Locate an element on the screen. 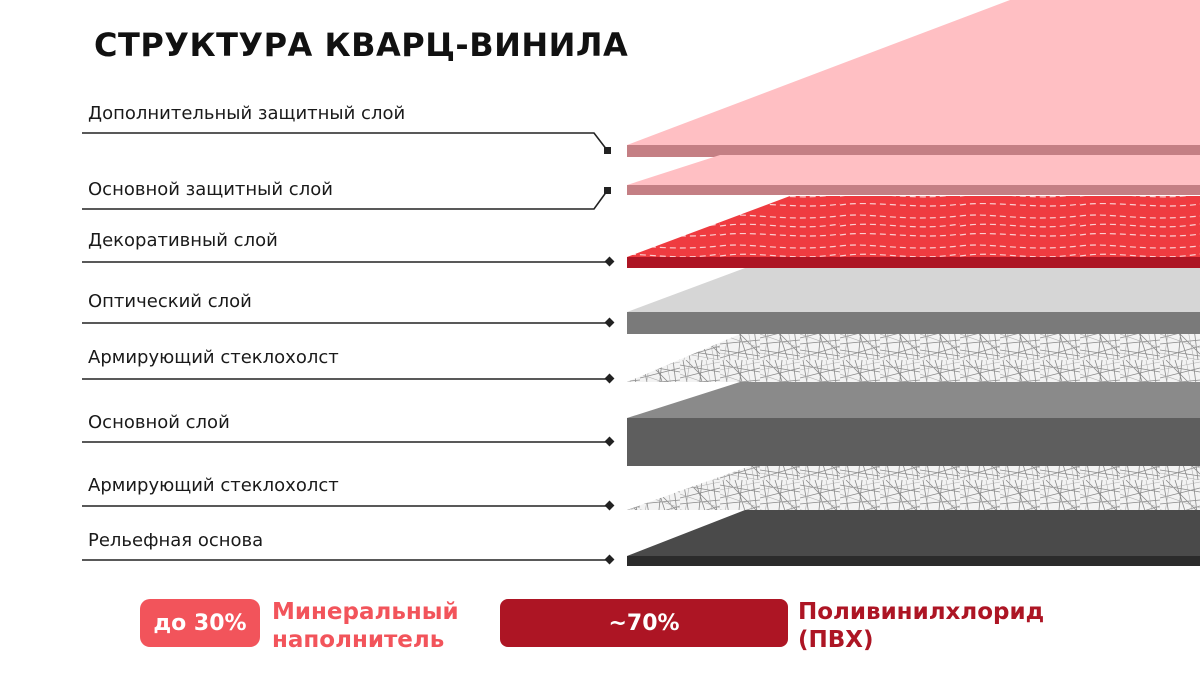 This screenshot has height=675, width=1200. page-title: СТРУКТУРА КВАРЦ-ВИНИЛА is located at coordinates (361, 45).